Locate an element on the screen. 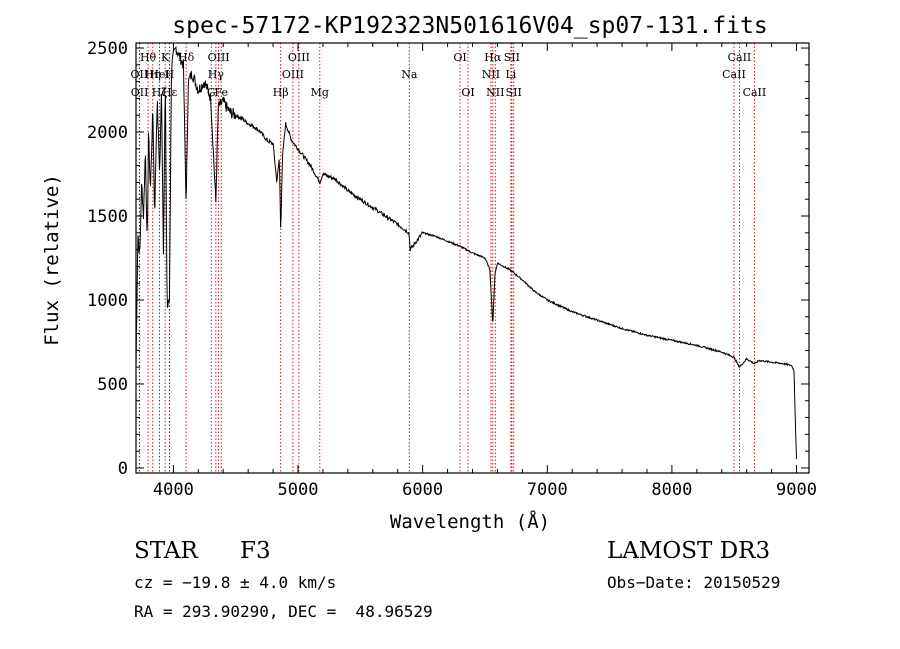 This screenshot has height=649, width=900. object-subclass: F3 is located at coordinates (255, 551).